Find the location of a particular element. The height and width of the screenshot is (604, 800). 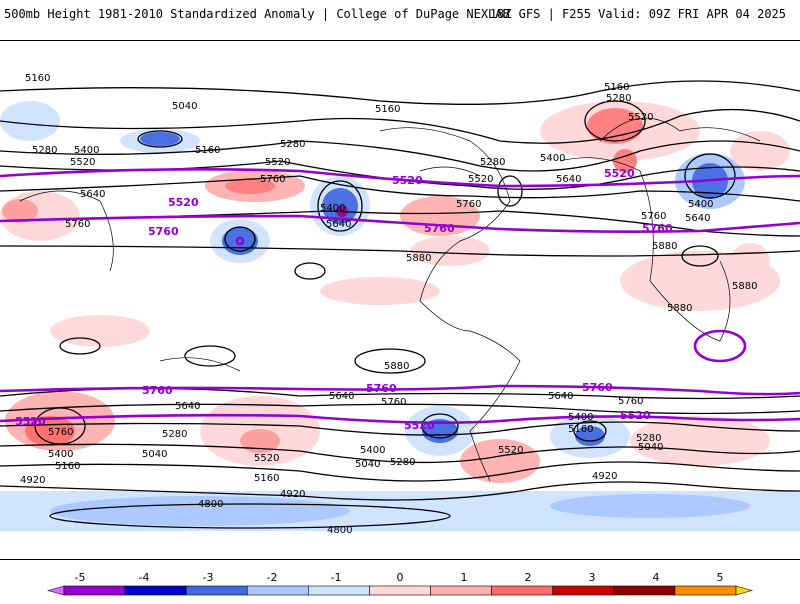

colorbar-ticks: -5 -4 -3 -2 -1 0 1 2 3 4 5 is located at coordinates (399, 577).